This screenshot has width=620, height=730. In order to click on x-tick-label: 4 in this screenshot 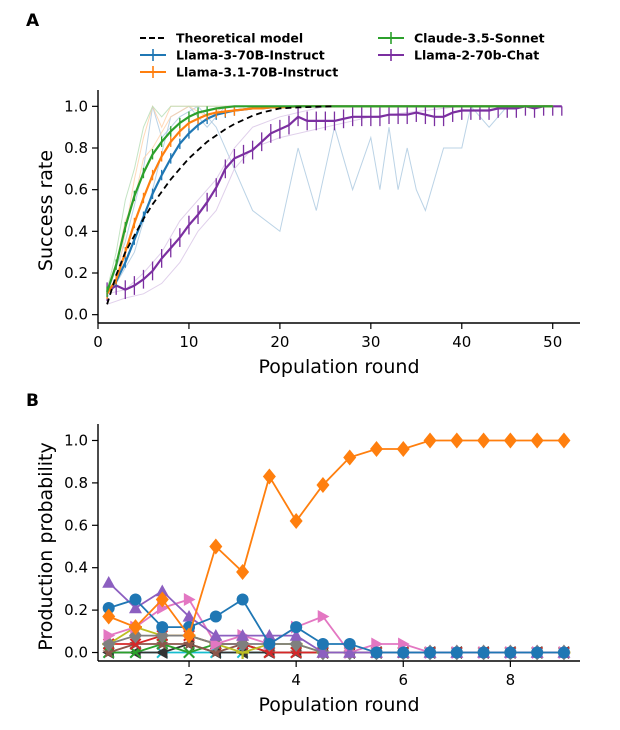, I will do `click(296, 680)`.